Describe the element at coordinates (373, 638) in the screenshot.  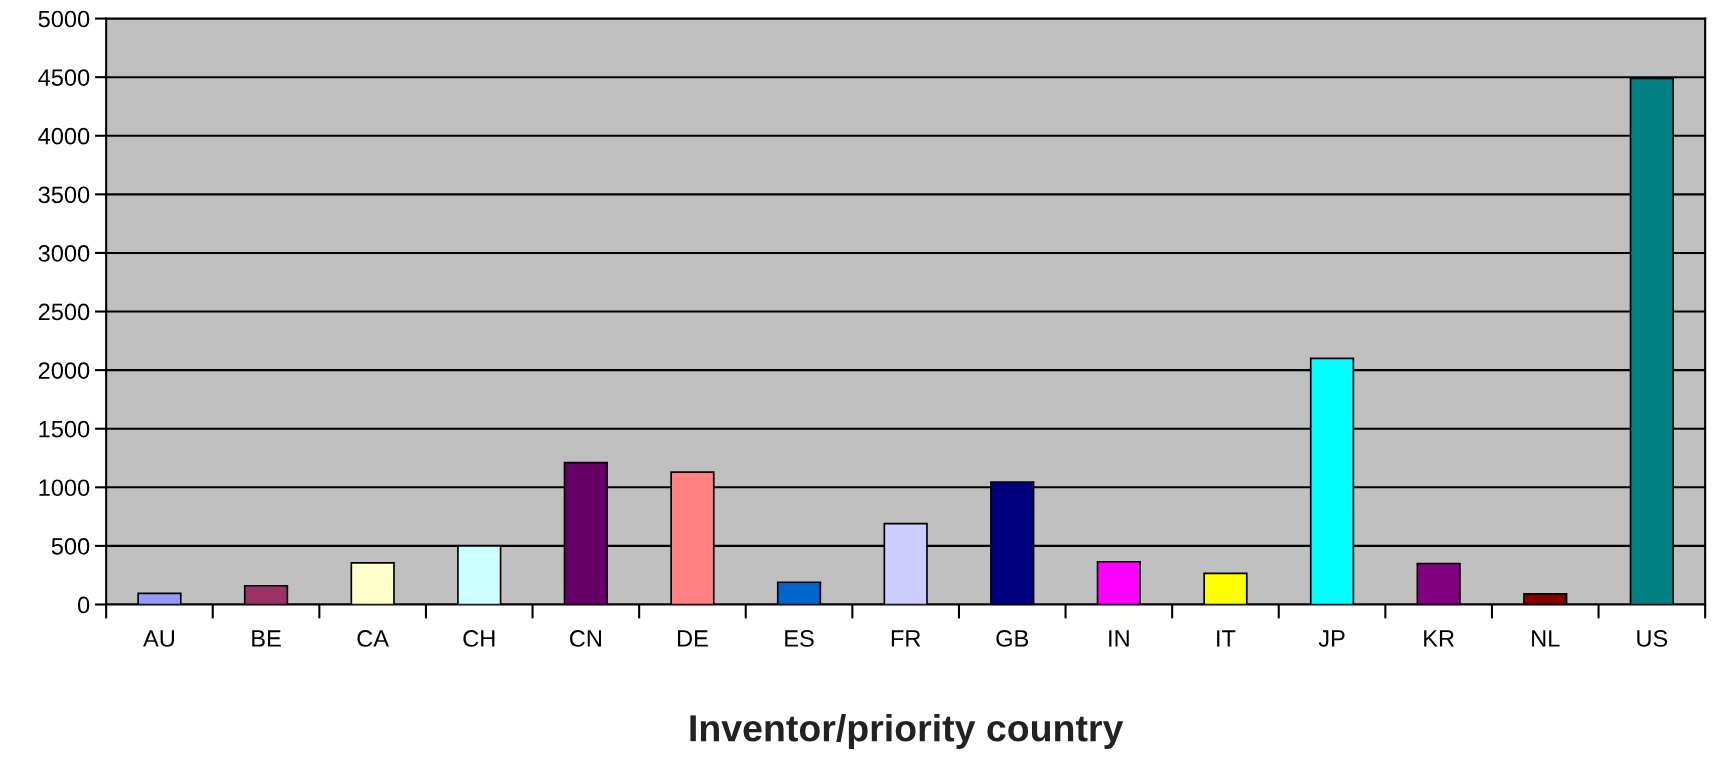
I see `x-tick-label: CA` at that location.